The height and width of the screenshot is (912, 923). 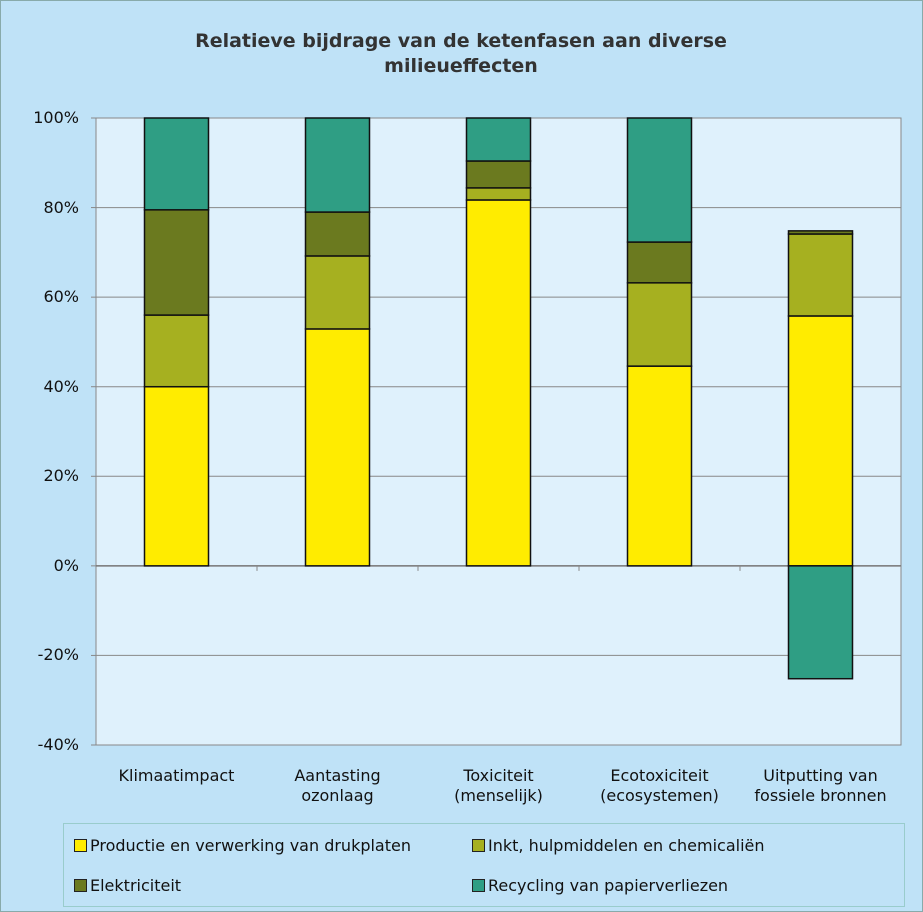 I want to click on x-tick-label: Uitputting van fossiele bronnen, so click(x=820, y=785).